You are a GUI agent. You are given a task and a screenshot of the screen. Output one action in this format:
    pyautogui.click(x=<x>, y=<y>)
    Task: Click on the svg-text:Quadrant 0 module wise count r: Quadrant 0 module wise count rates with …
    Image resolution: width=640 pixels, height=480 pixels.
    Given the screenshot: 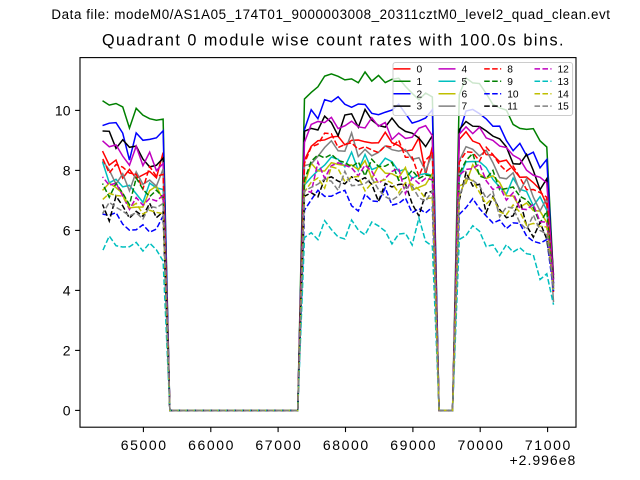 What is the action you would take?
    pyautogui.click(x=333, y=41)
    